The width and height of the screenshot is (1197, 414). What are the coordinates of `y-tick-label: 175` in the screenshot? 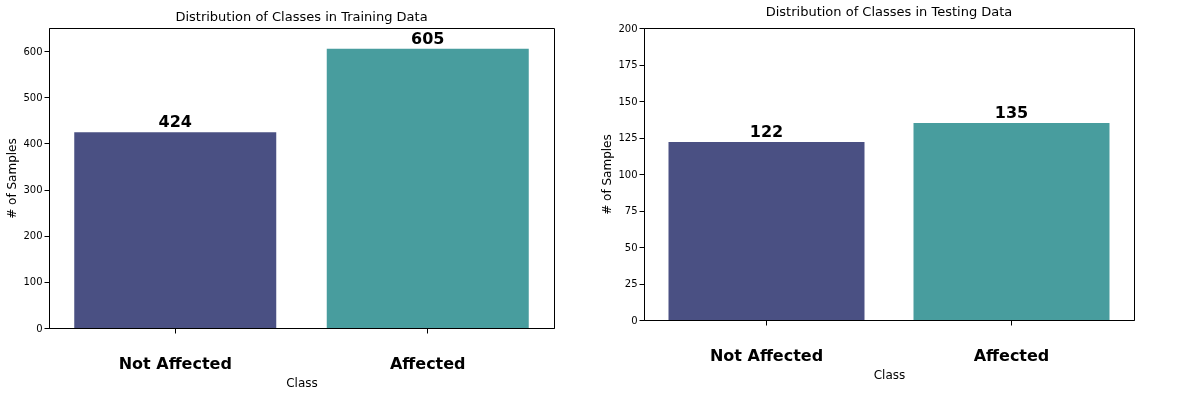 It's located at (628, 64).